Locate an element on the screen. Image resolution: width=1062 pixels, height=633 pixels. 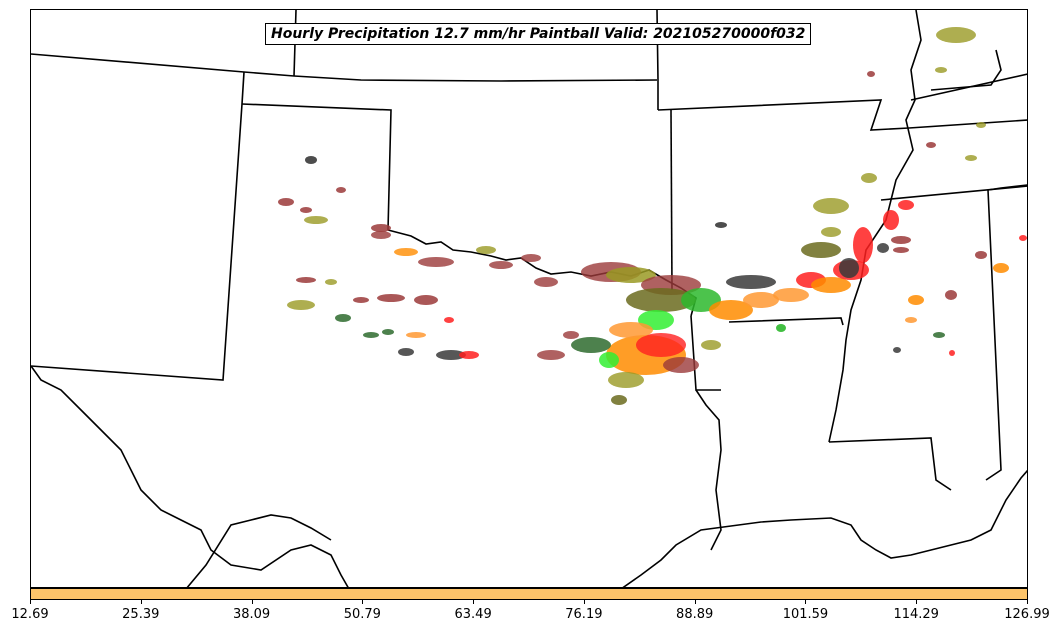
tn-border is located at coordinates (967, 124).